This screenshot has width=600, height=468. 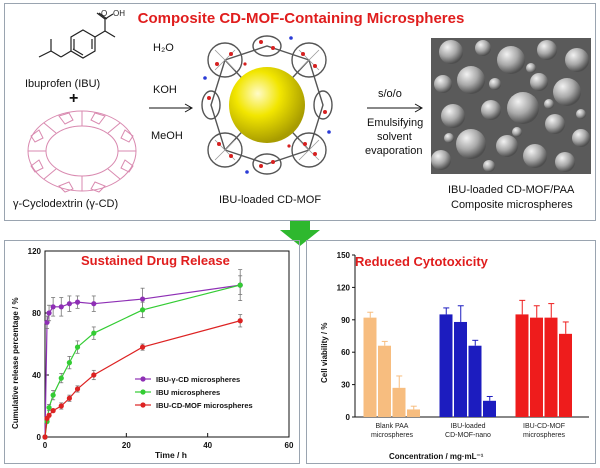 I want to click on product-line-1: IBU-loaded CD-MOF/PAA, so click(x=511, y=190).